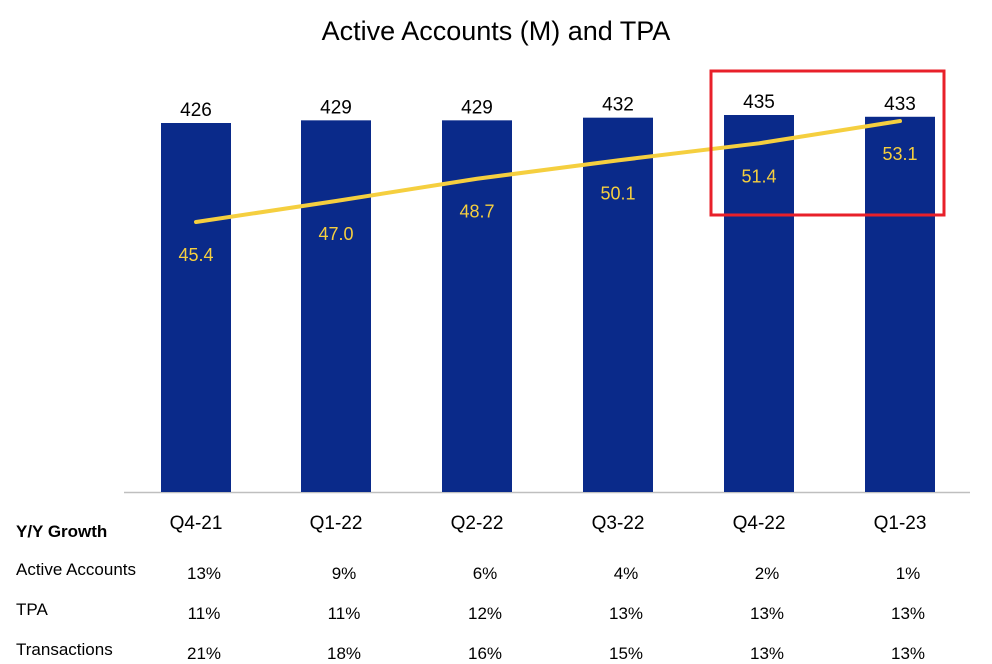 This screenshot has width=992, height=664. What do you see at coordinates (195, 255) in the screenshot?
I see `tpa-value-label: 45.4` at bounding box center [195, 255].